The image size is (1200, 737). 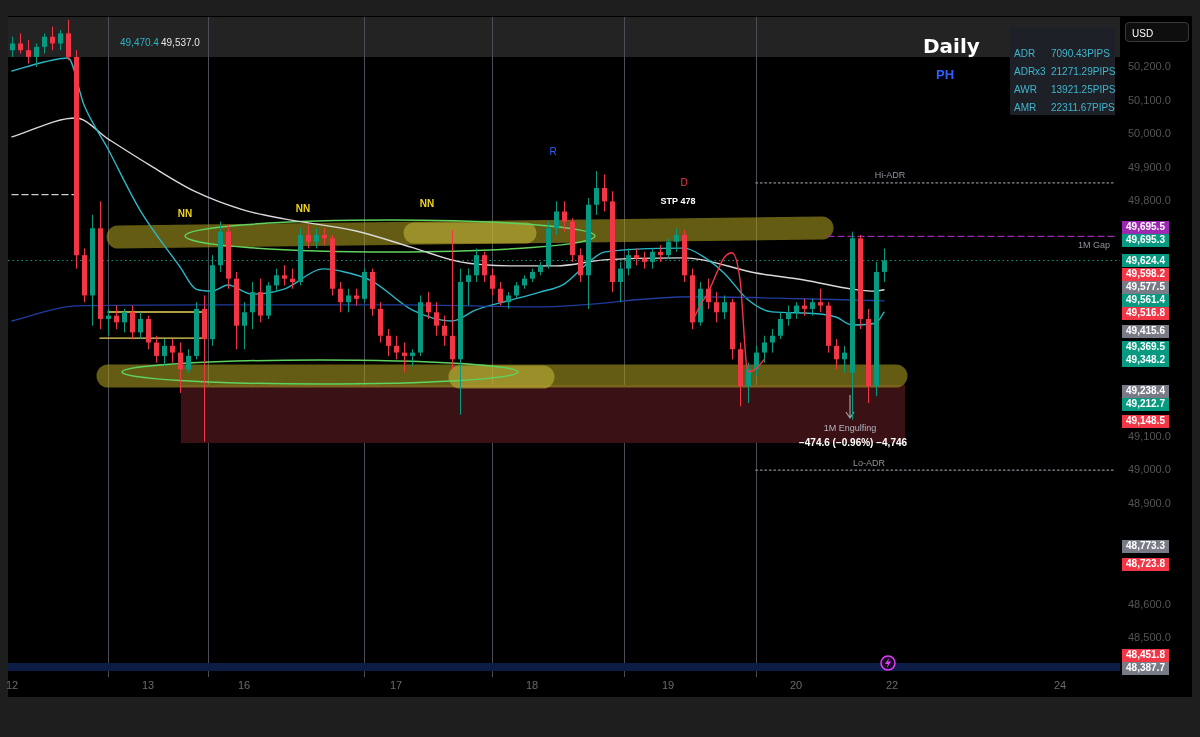 What do you see at coordinates (532, 685) in the screenshot?
I see `x-tick-label: 18` at bounding box center [532, 685].